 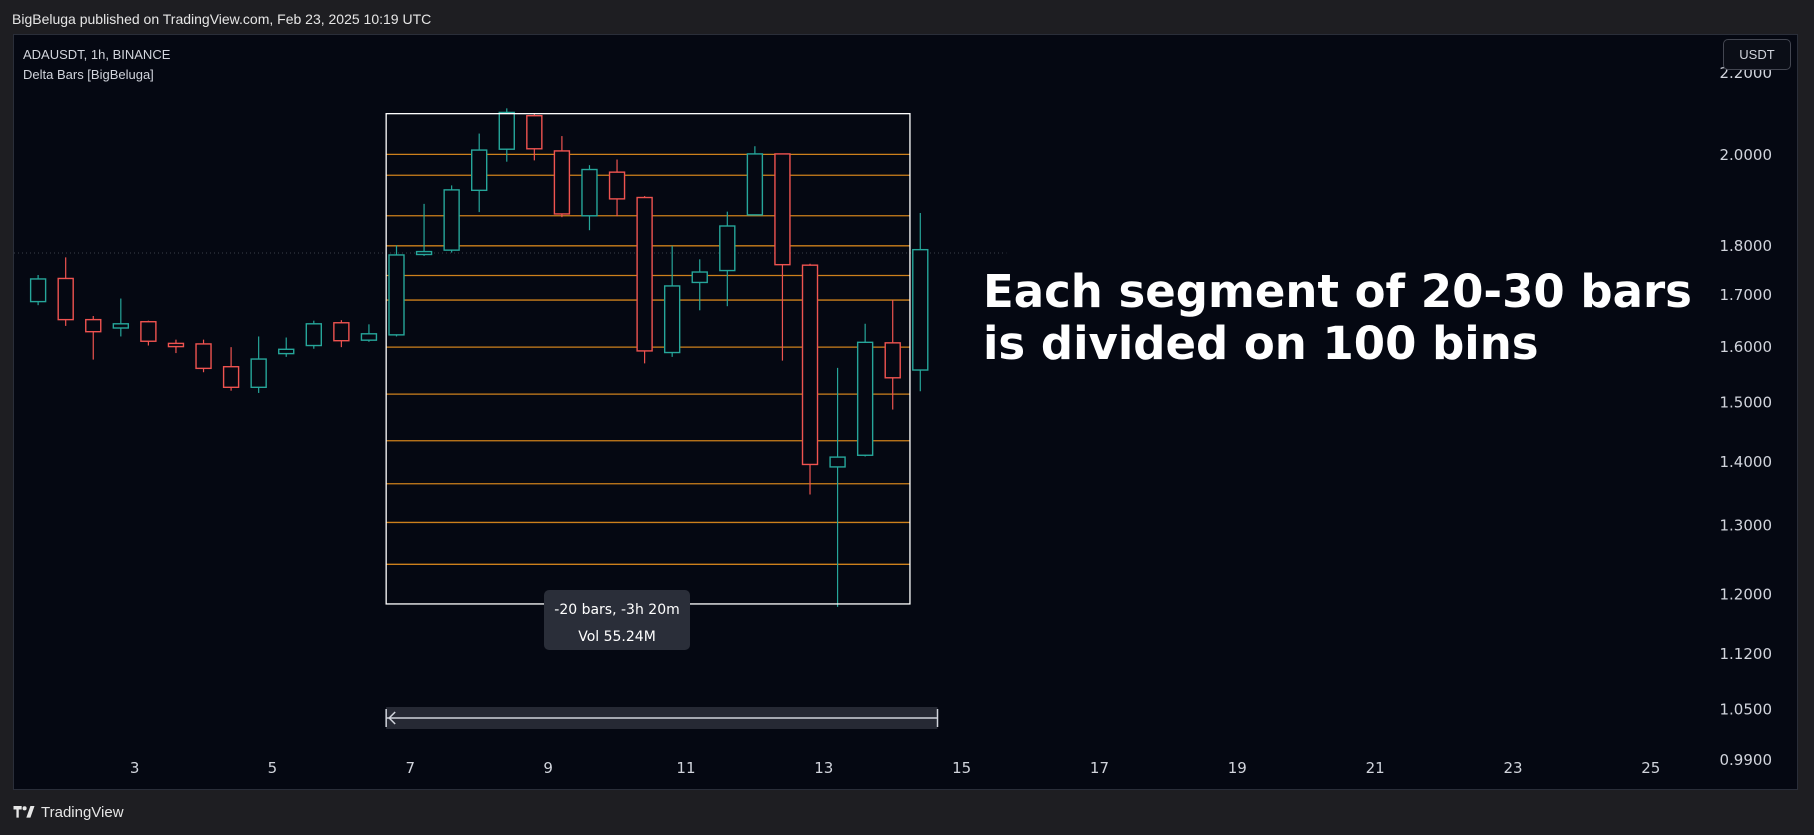 What do you see at coordinates (907, 812) in the screenshot?
I see `bottom-bar` at bounding box center [907, 812].